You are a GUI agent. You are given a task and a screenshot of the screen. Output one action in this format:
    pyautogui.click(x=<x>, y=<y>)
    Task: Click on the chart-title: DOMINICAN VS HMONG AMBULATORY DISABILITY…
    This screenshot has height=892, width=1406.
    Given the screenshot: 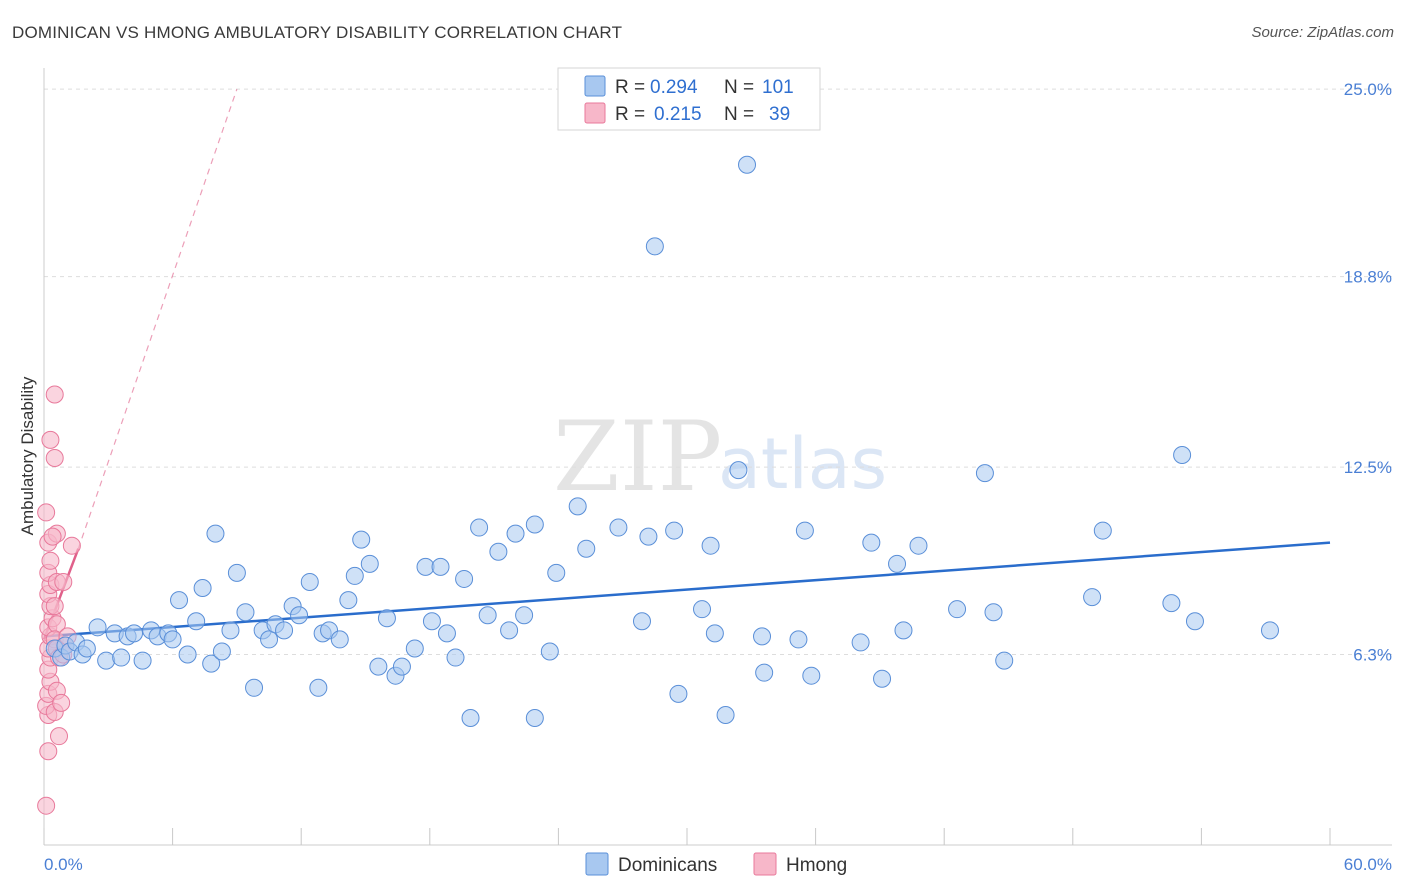 What is the action you would take?
    pyautogui.click(x=317, y=32)
    